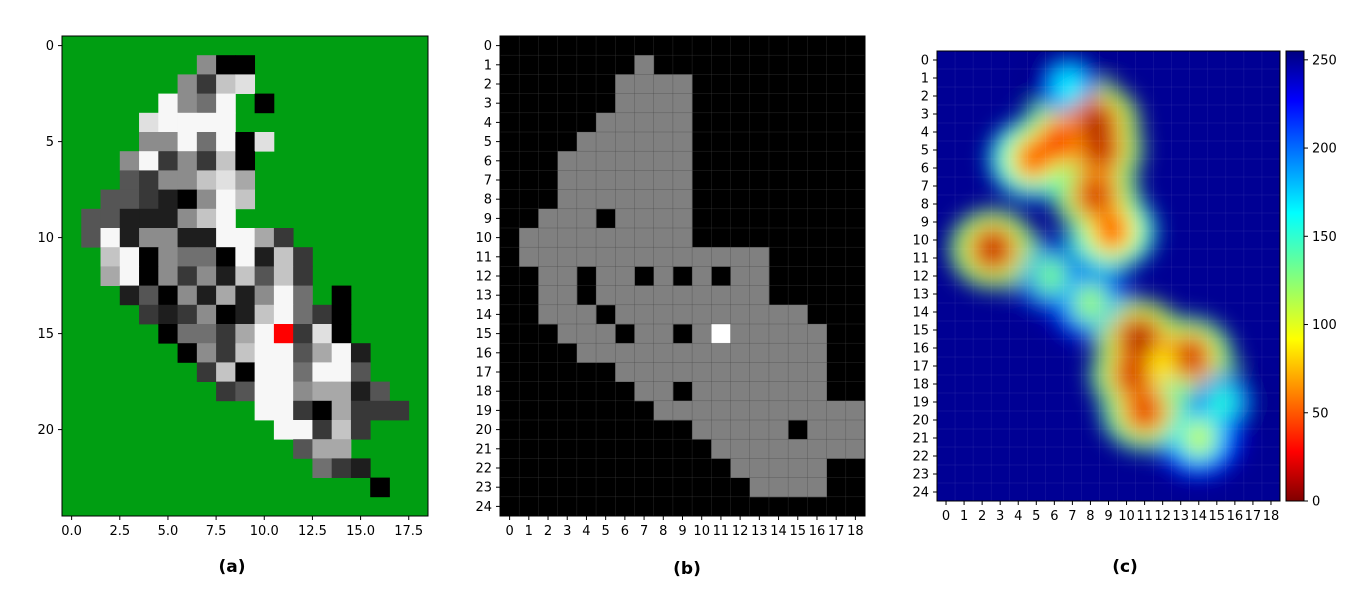 The height and width of the screenshot is (594, 1361). What do you see at coordinates (855, 531) in the screenshot?
I see `panel-b-x-tick-label: 18` at bounding box center [855, 531].